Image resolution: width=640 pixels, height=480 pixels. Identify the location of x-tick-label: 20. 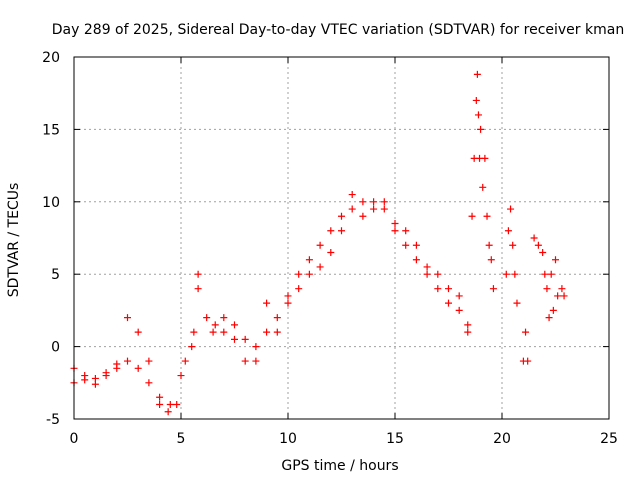
(502, 439).